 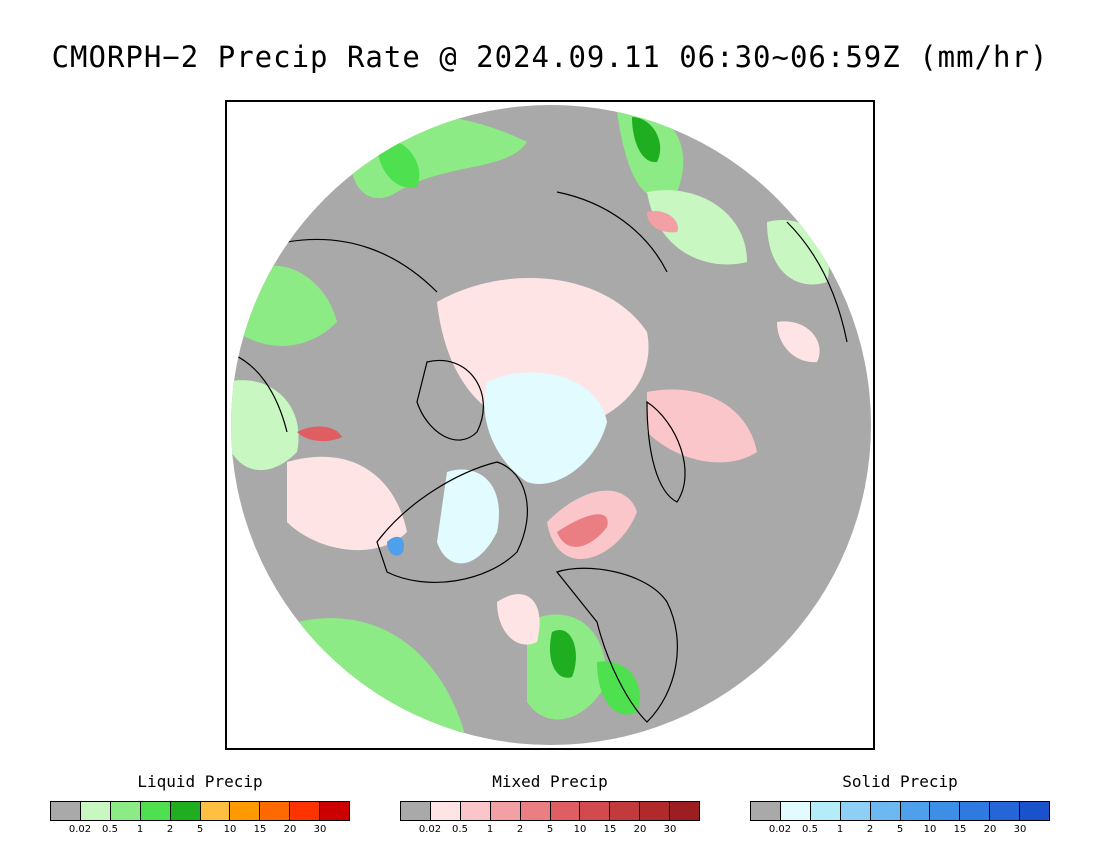 What do you see at coordinates (550, 781) in the screenshot?
I see `legend-title: Mixed Precip` at bounding box center [550, 781].